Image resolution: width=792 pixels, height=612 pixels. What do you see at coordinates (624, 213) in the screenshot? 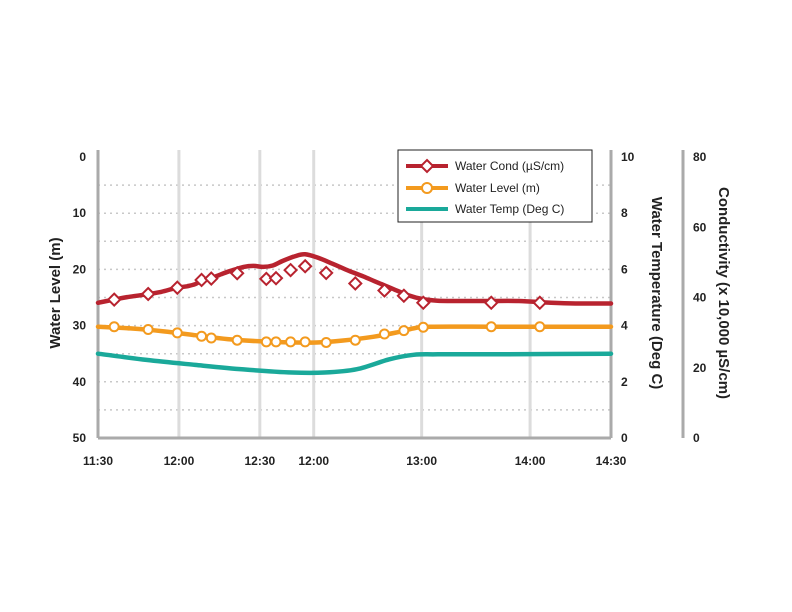
I see `water-temp-tick-label: 8` at bounding box center [624, 213].